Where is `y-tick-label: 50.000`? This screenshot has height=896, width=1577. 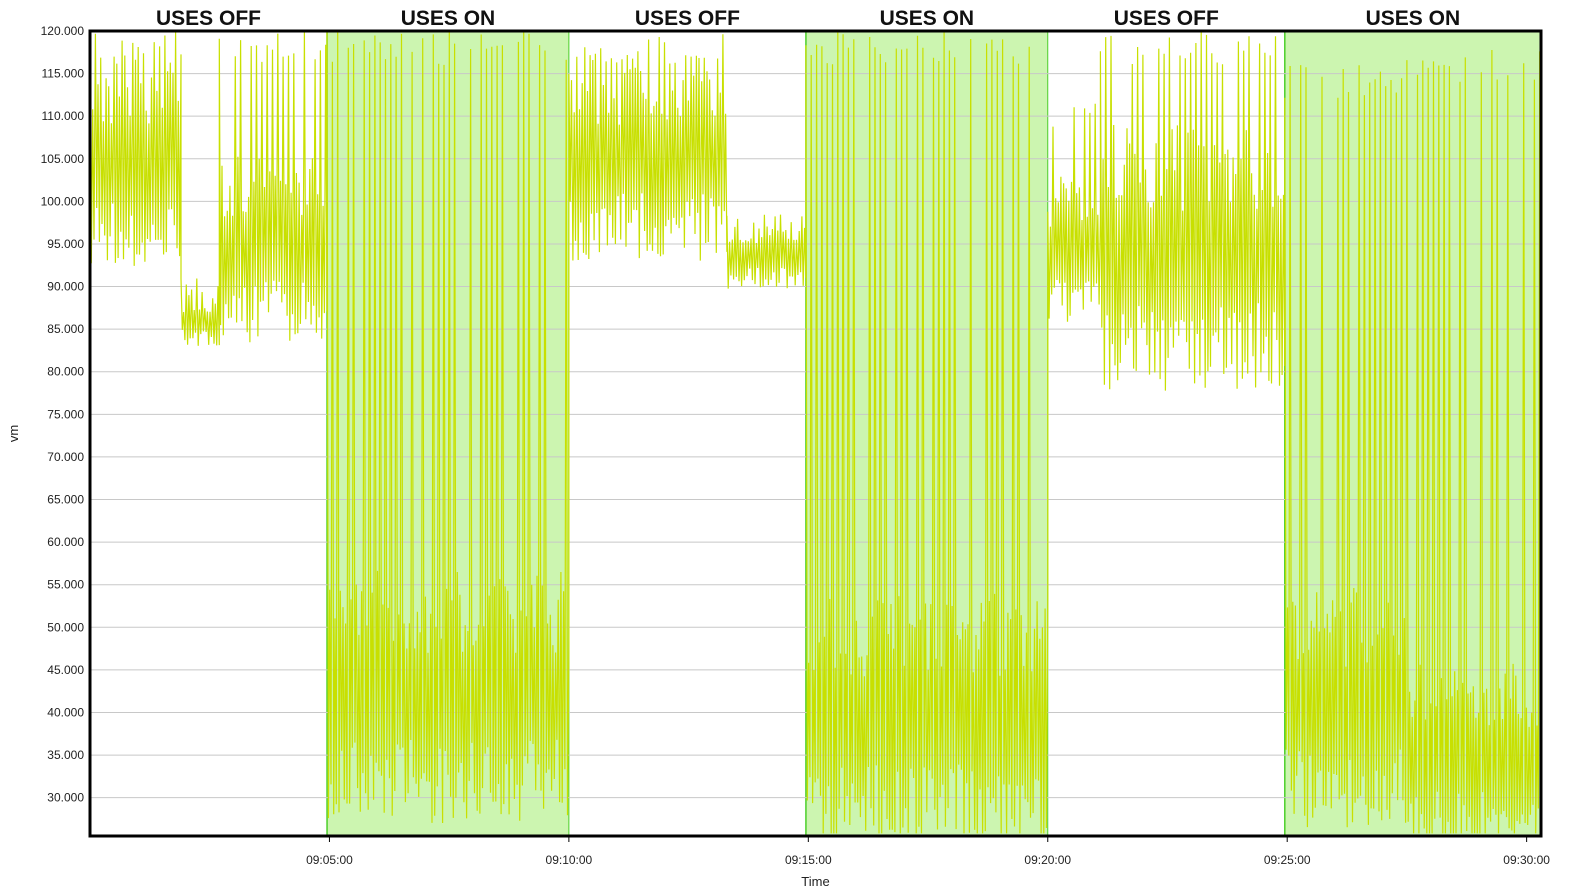
y-tick-label: 50.000 is located at coordinates (65, 627).